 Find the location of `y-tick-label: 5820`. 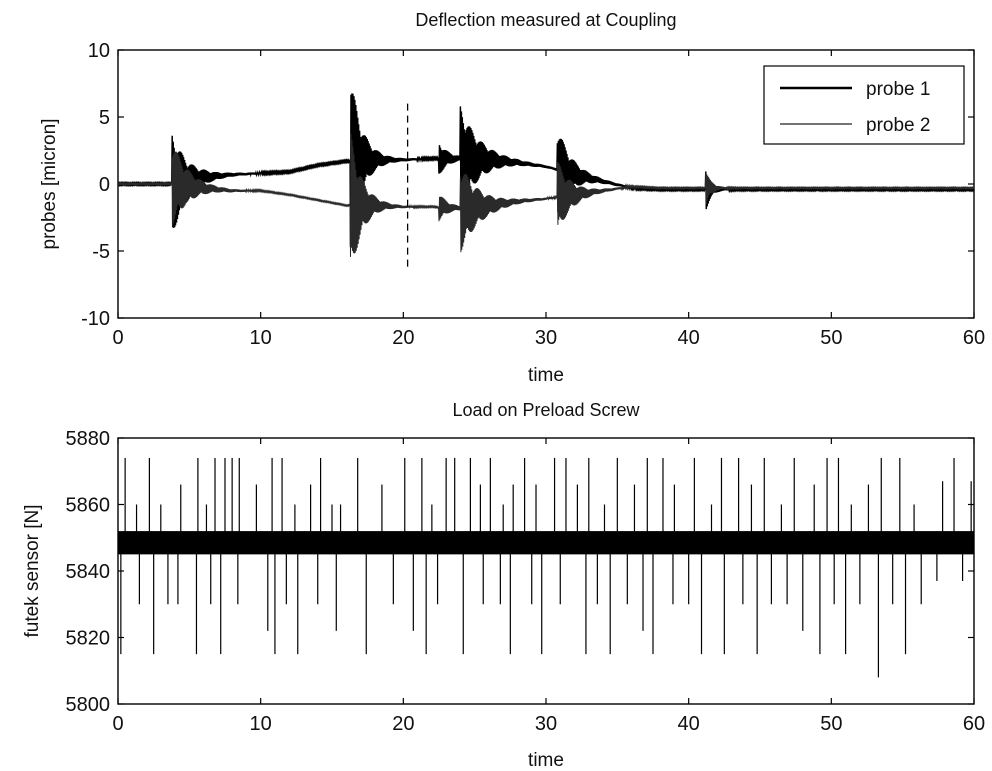

y-tick-label: 5820 is located at coordinates (88, 639).